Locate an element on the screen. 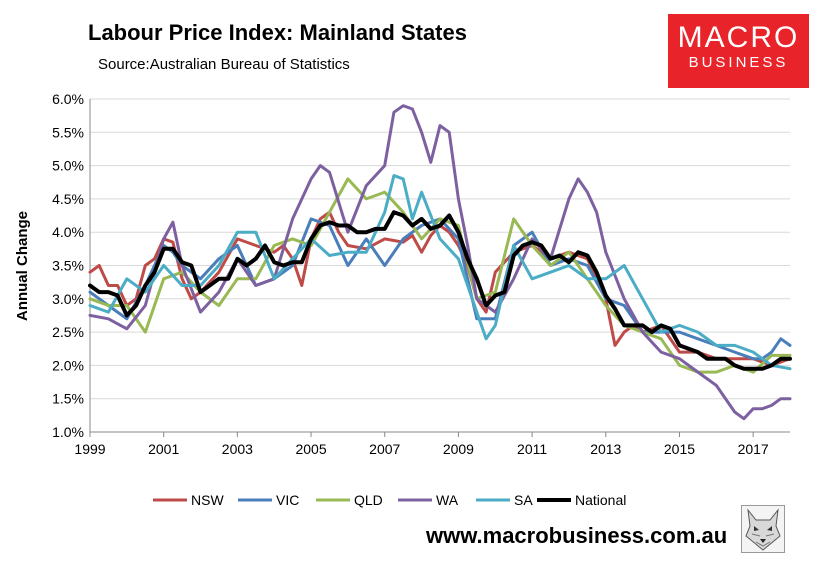 The image size is (817, 565). wolf-sketch-icon is located at coordinates (763, 529).